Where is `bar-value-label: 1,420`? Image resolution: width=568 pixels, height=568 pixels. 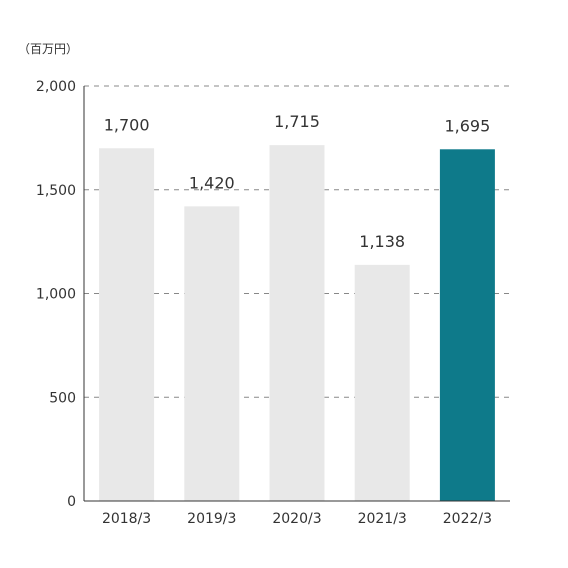 bar-value-label: 1,420 is located at coordinates (212, 182).